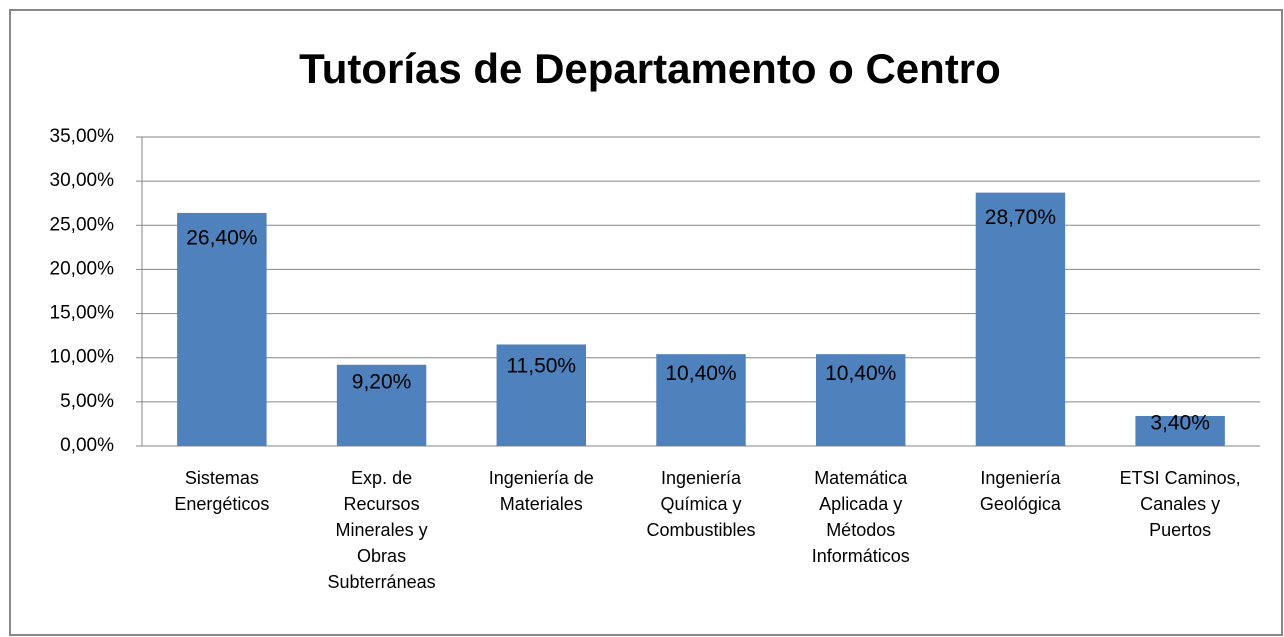 This screenshot has height=637, width=1284. Describe the element at coordinates (82, 224) in the screenshot. I see `y-tick-label: 25,00%` at that location.